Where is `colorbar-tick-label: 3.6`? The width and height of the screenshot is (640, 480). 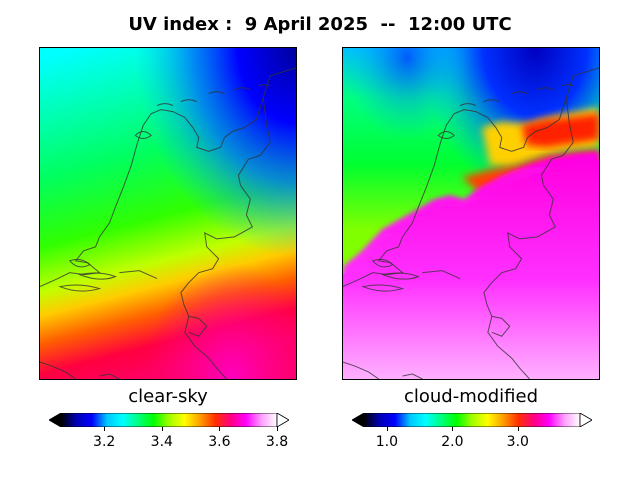
colorbar-tick-label: 3.6 is located at coordinates (219, 442).